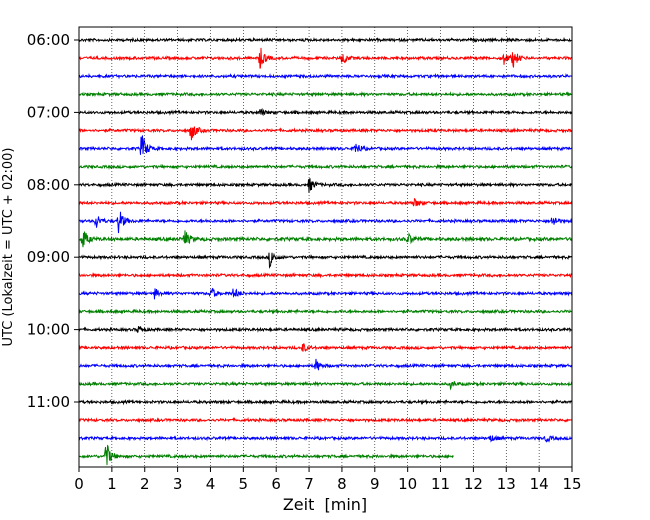 The width and height of the screenshot is (650, 520). Describe the element at coordinates (328, 480) in the screenshot. I see `x-axis: 0 1 2 3 4 5 6 7 8 9 10 11 12 13 14 15` at that location.